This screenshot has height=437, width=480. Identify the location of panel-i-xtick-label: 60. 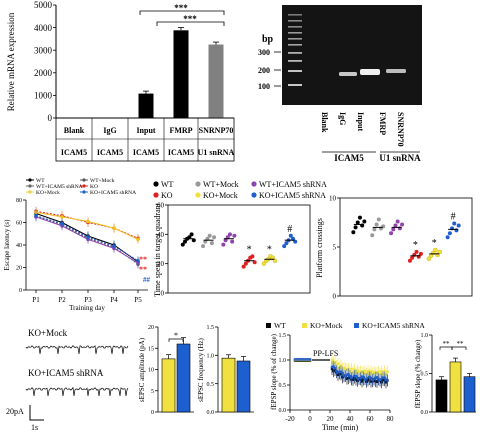
(371, 419).